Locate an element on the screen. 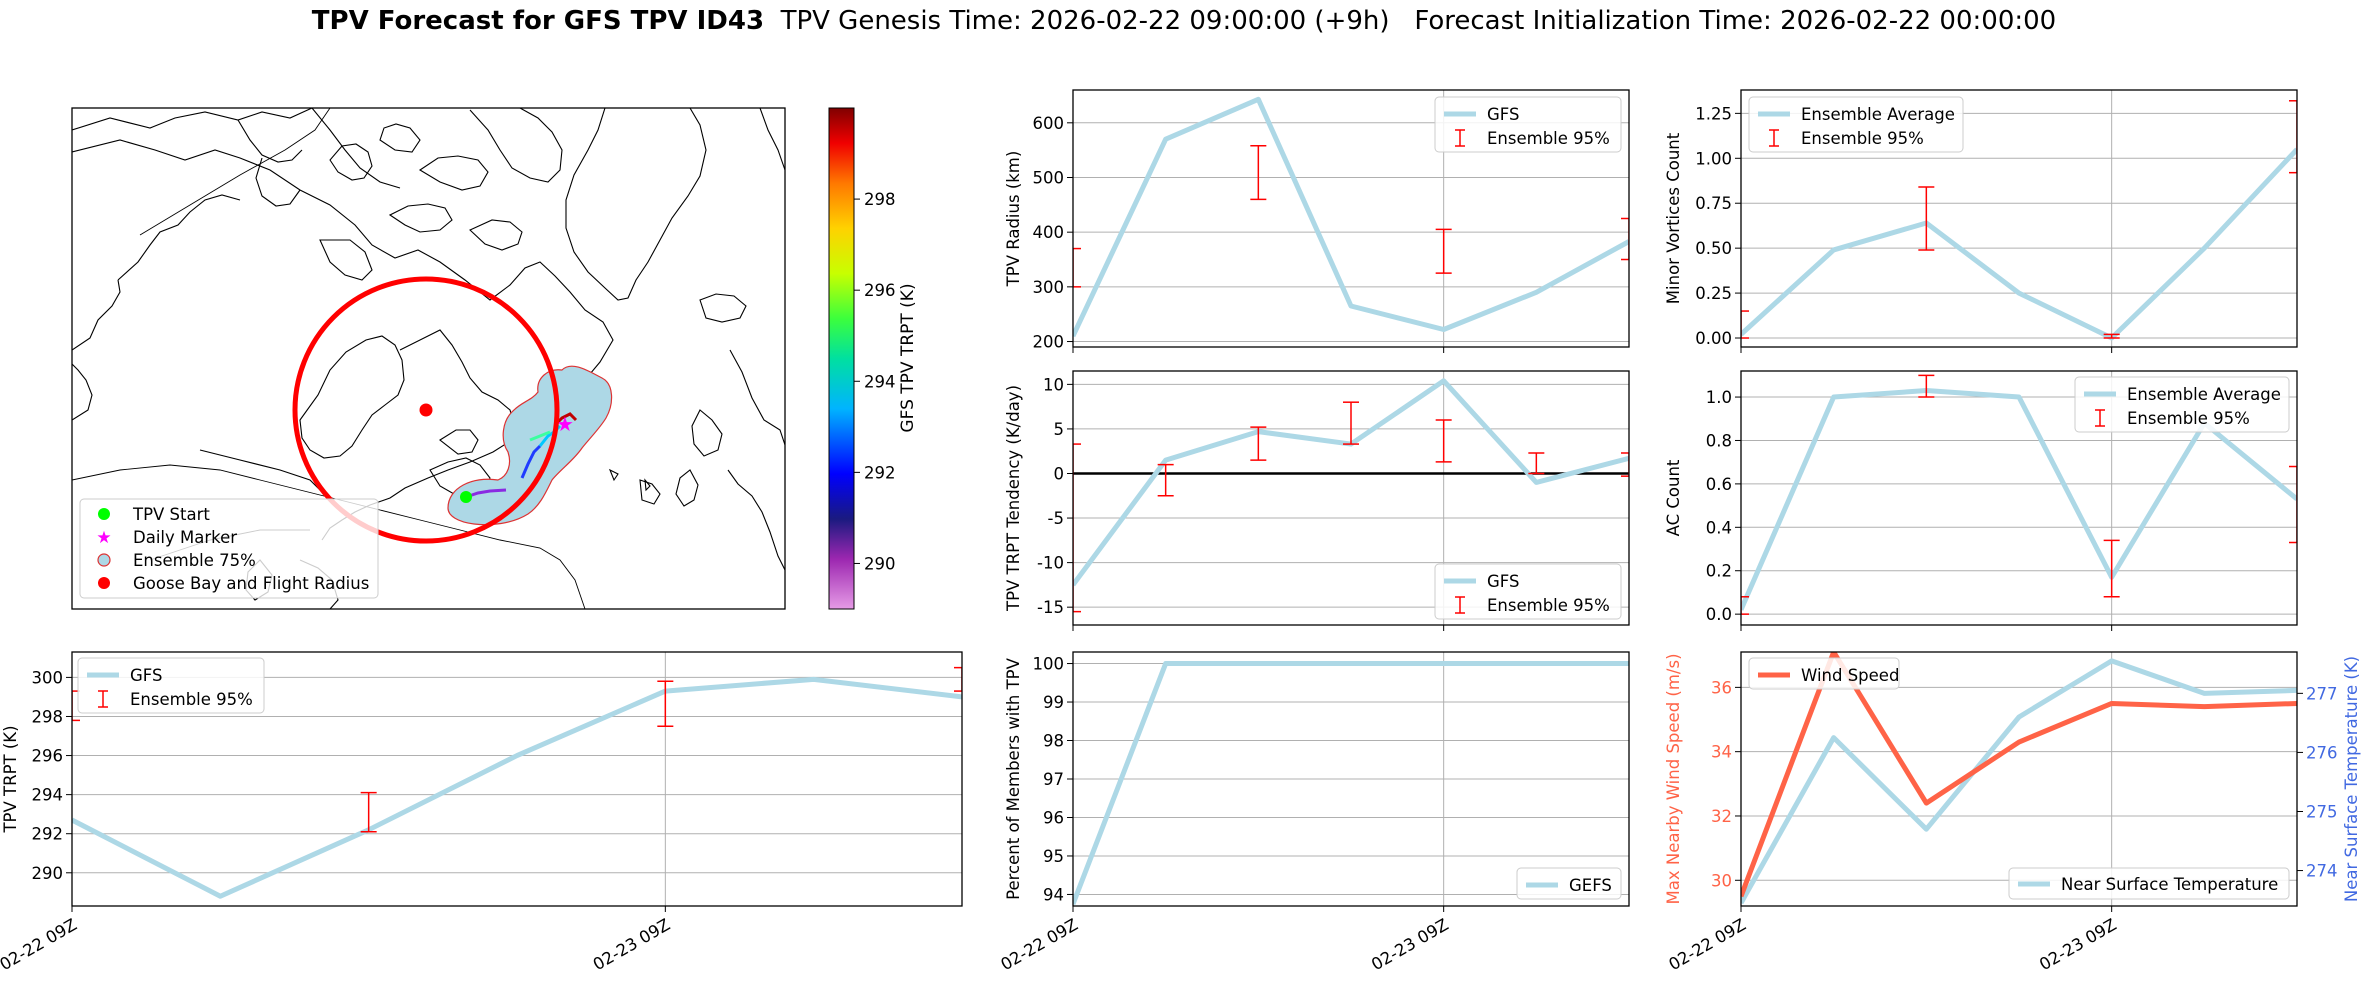 This screenshot has height=982, width=2368. y-tick-label: 0.00 is located at coordinates (1713, 338).